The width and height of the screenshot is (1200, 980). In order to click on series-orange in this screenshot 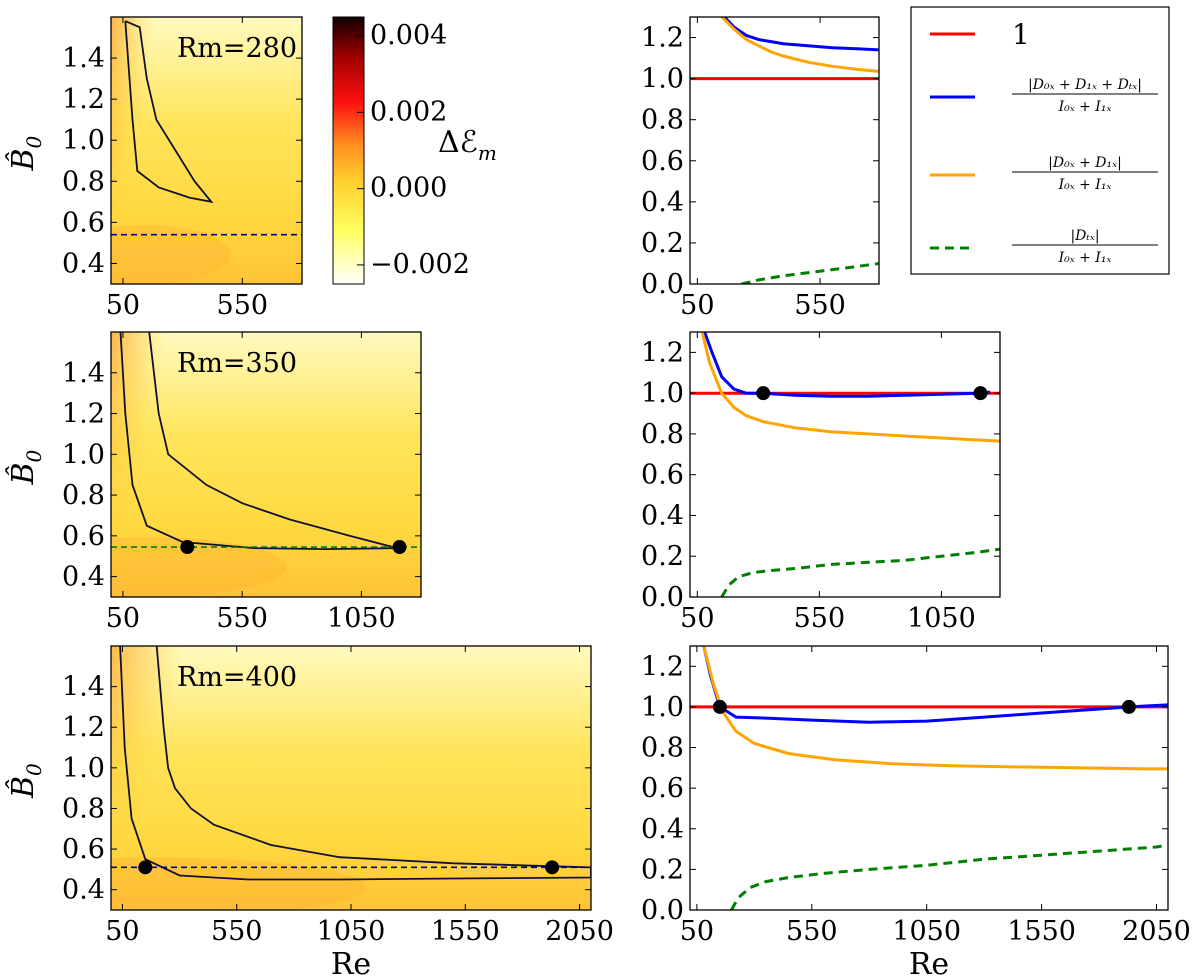, I will do `click(799, 45)`.